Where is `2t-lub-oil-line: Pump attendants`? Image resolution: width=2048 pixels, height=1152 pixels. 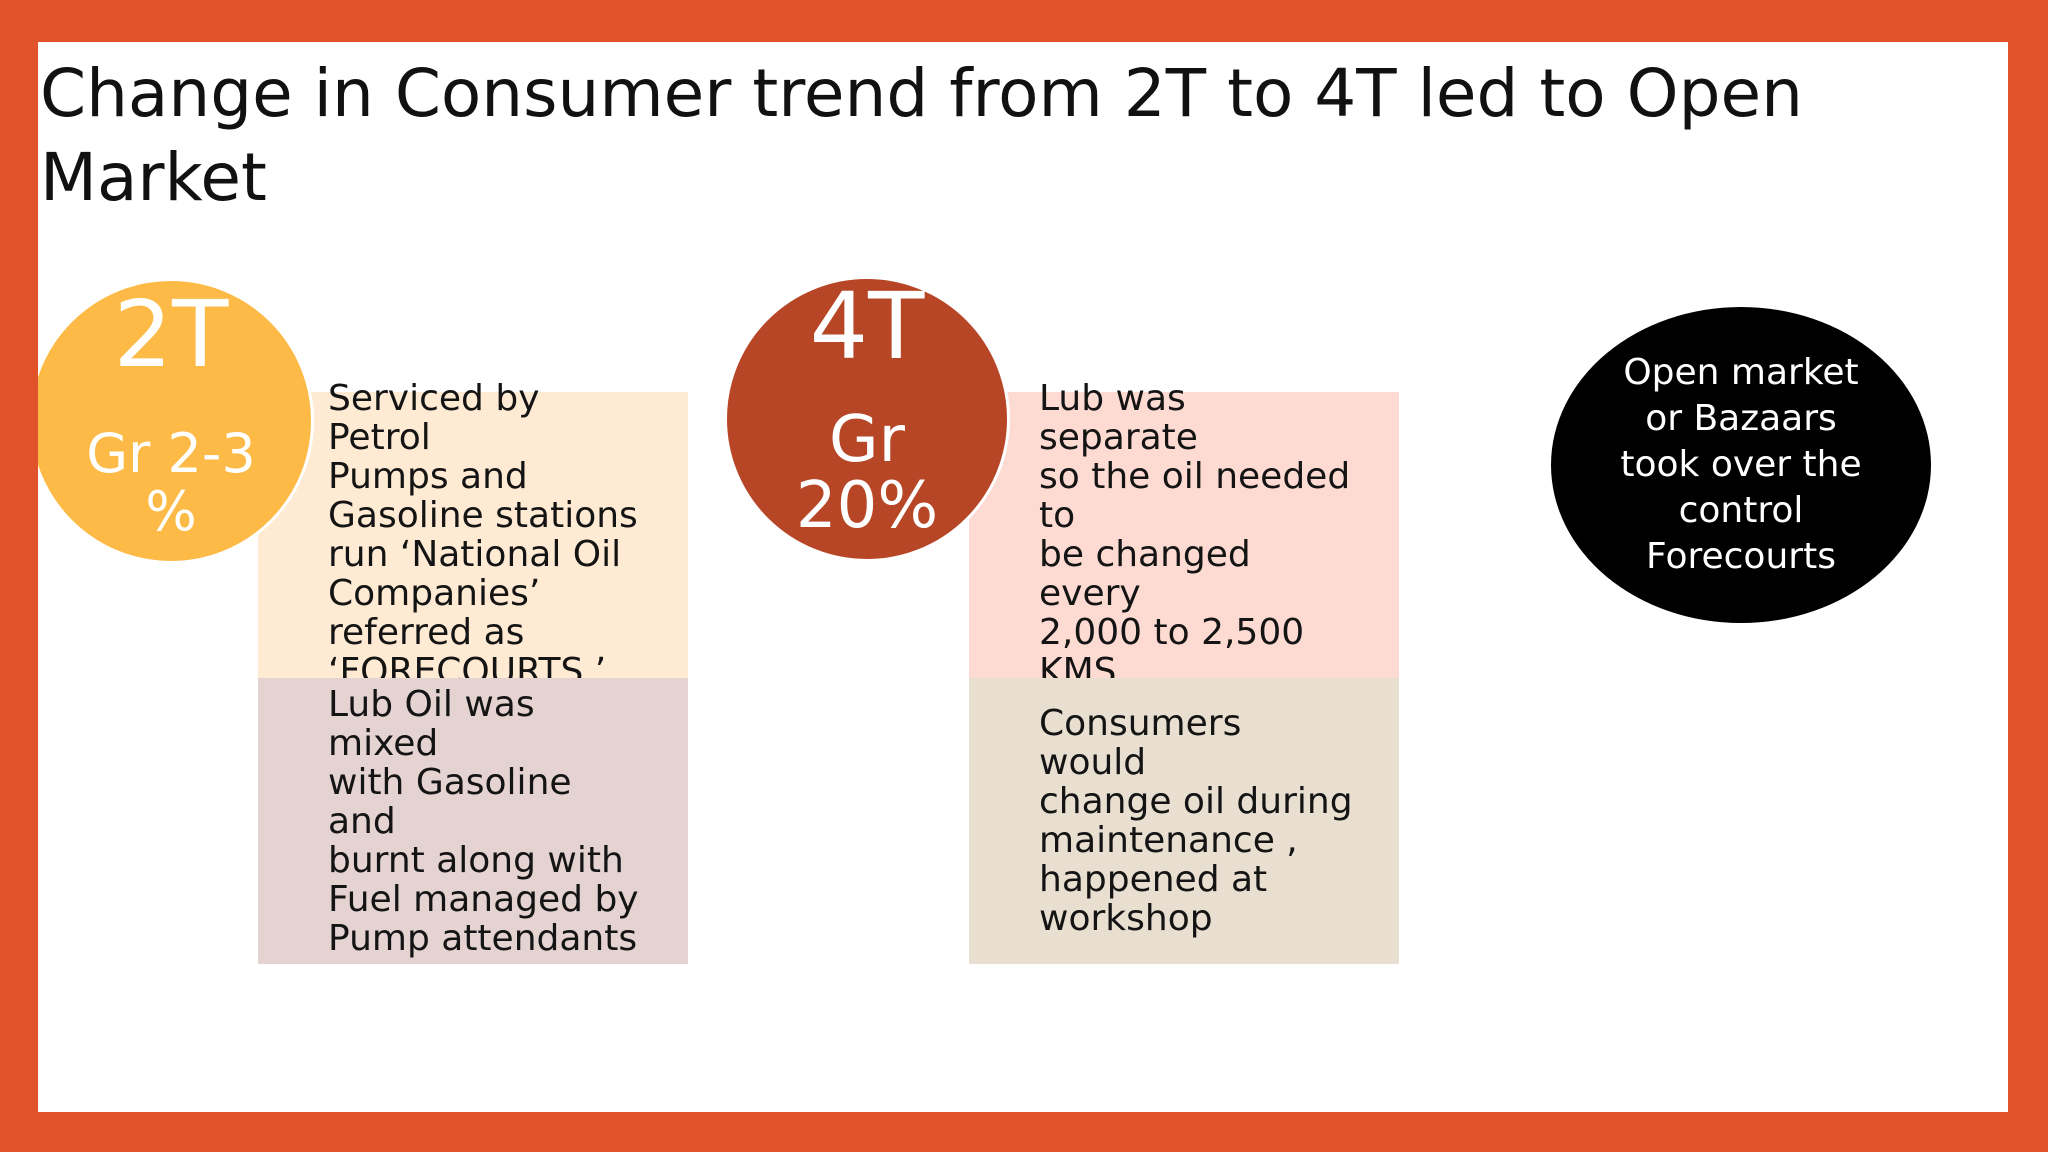
2t-lub-oil-line: Pump attendants is located at coordinates (483, 938).